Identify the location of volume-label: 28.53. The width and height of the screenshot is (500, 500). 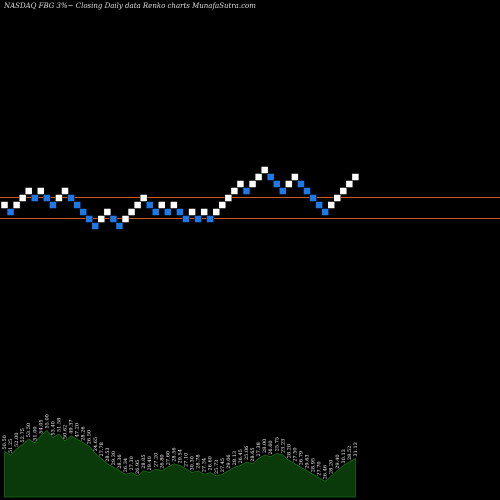
(108, 454).